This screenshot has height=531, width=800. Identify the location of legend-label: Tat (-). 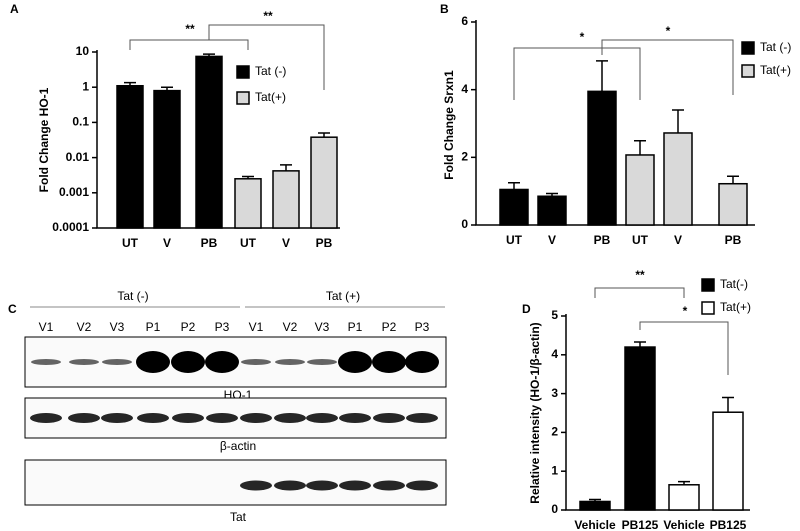
(270, 71).